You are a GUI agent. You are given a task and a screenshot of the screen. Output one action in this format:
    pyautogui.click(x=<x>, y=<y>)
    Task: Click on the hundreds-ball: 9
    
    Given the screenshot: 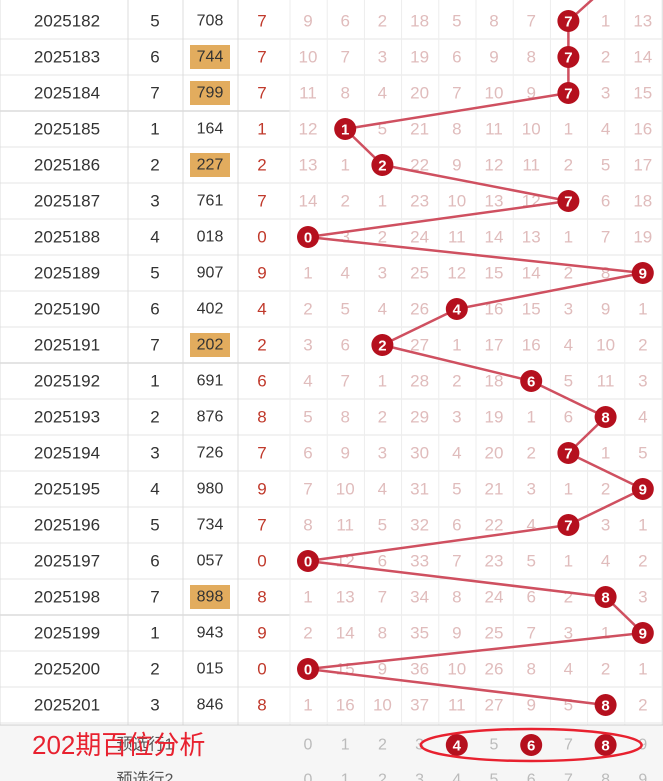 What is the action you would take?
    pyautogui.click(x=642, y=633)
    